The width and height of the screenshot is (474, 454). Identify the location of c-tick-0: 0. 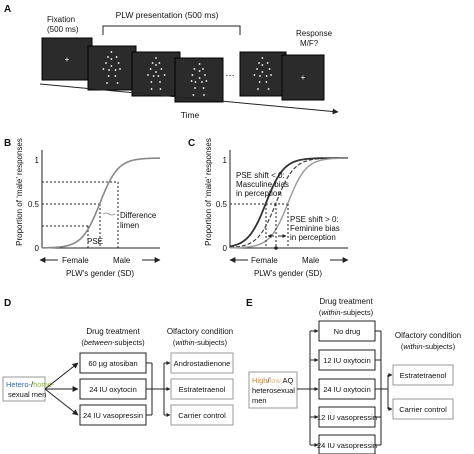
(225, 248).